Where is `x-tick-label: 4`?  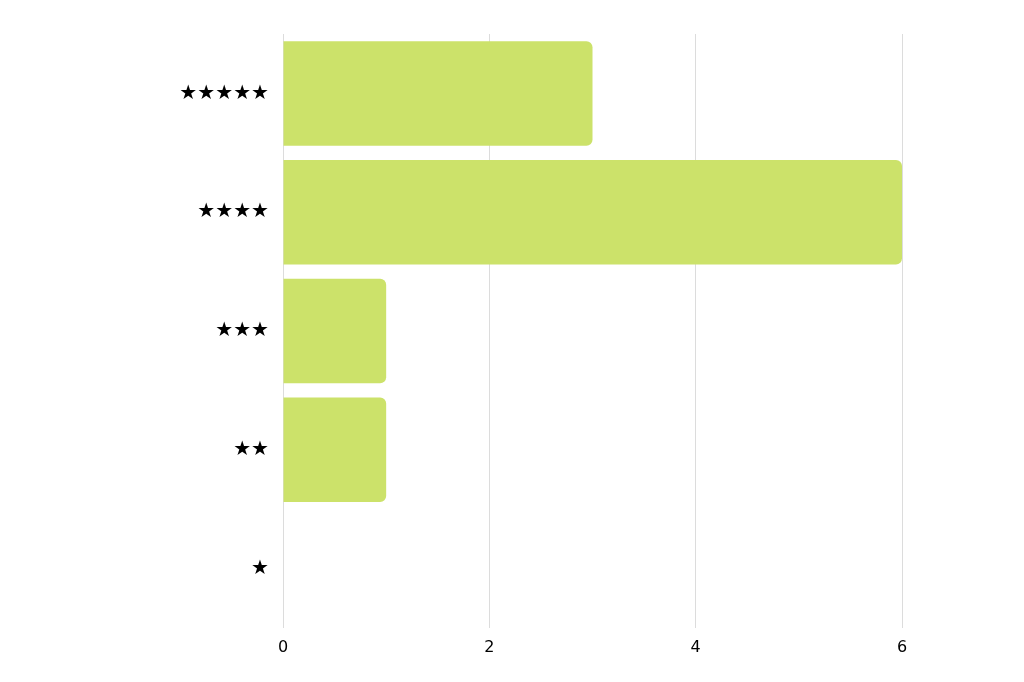 x-tick-label: 4 is located at coordinates (695, 646).